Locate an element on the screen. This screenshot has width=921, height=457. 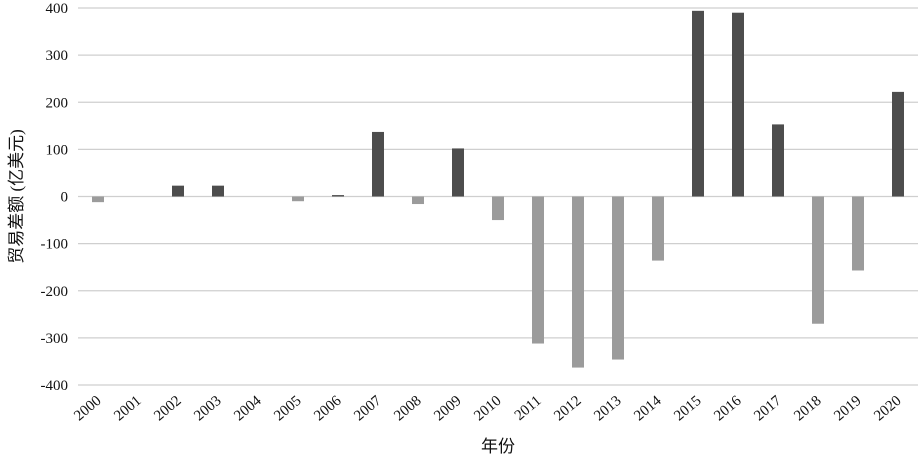
y-tick-label: 400 is located at coordinates (57, 9).